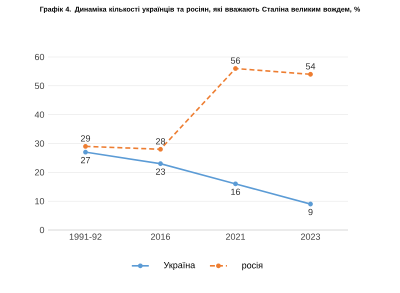 The image size is (400, 293). Describe the element at coordinates (235, 60) in the screenshot. I see `data-label: 56` at that location.